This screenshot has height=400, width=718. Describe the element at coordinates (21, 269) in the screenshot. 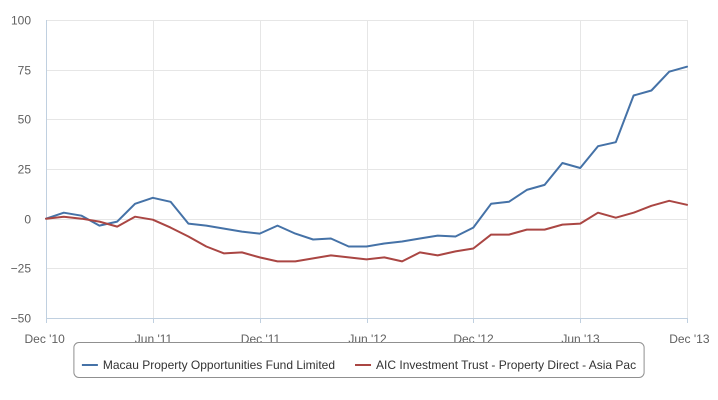

I see `y-tick-label: −25` at that location.